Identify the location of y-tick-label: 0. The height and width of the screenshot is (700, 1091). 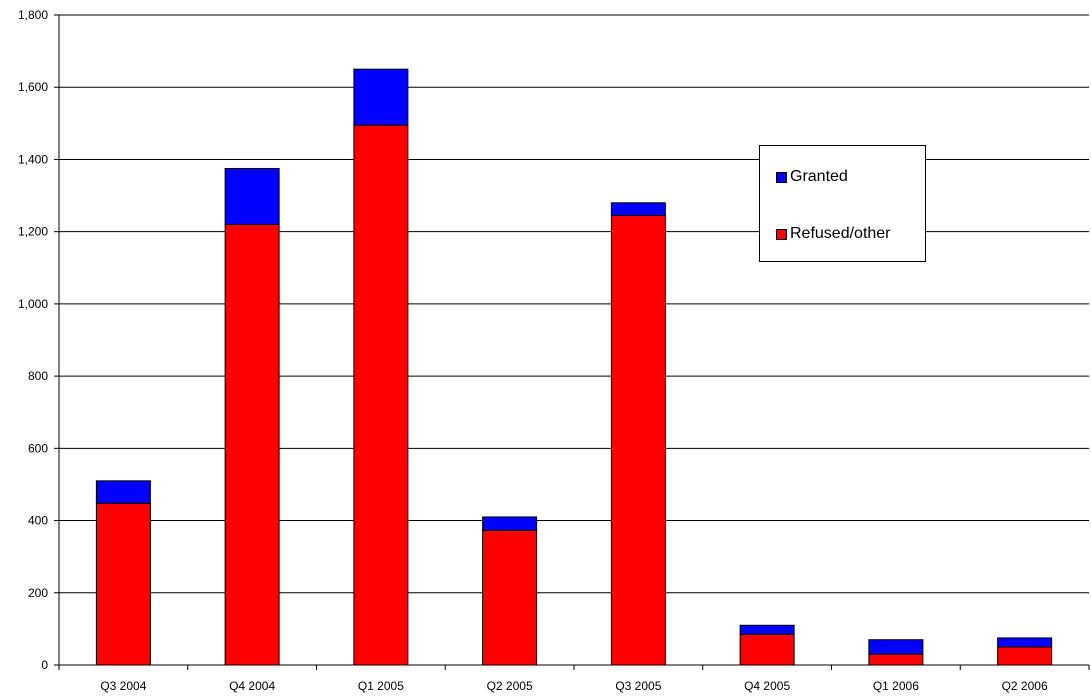
(44, 665).